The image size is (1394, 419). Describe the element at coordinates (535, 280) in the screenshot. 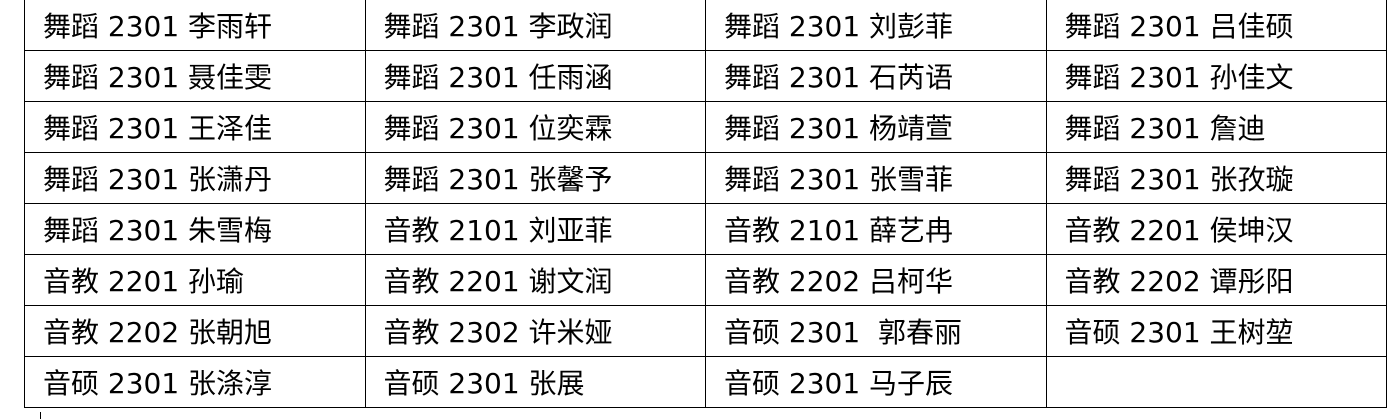

I see `table-cell: 音教 2201 谢文润` at that location.